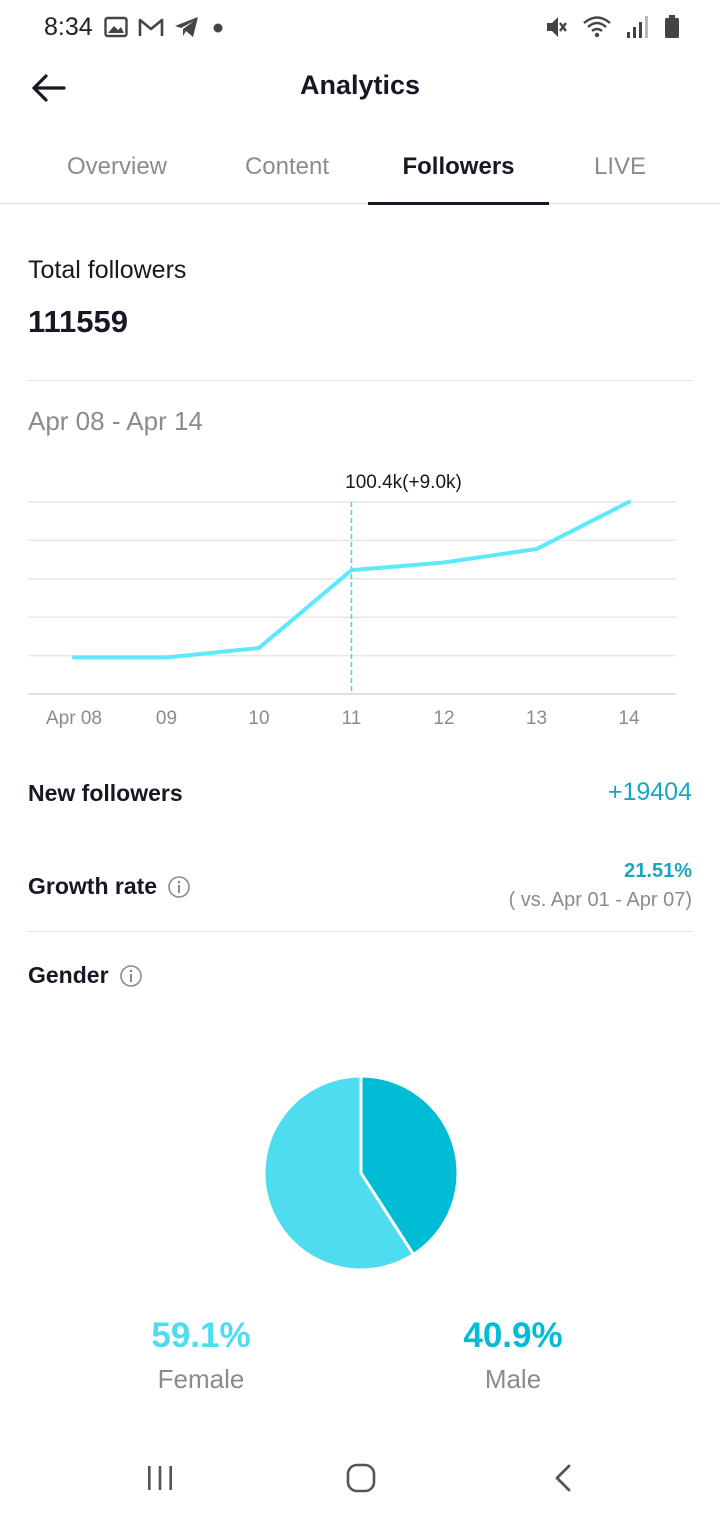 This screenshot has height=1520, width=720. What do you see at coordinates (637, 27) in the screenshot?
I see `signal-icon` at bounding box center [637, 27].